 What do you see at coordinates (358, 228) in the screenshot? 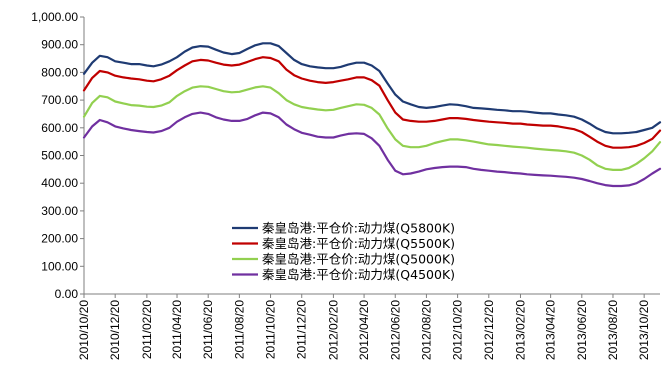
I see `legend-label: 秦皇岛港:平仓价:动力煤(Q5800K)` at bounding box center [358, 228].